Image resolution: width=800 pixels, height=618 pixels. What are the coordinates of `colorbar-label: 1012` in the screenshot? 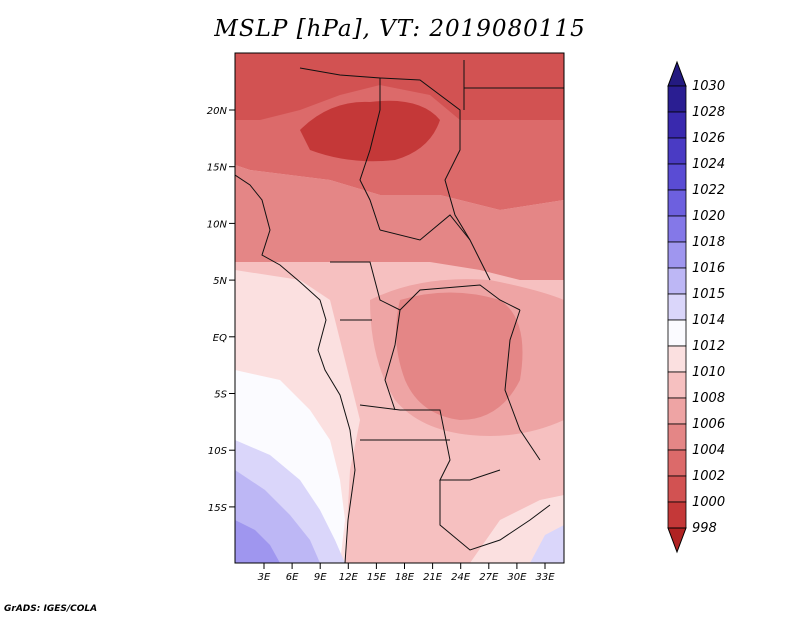 It's located at (708, 346).